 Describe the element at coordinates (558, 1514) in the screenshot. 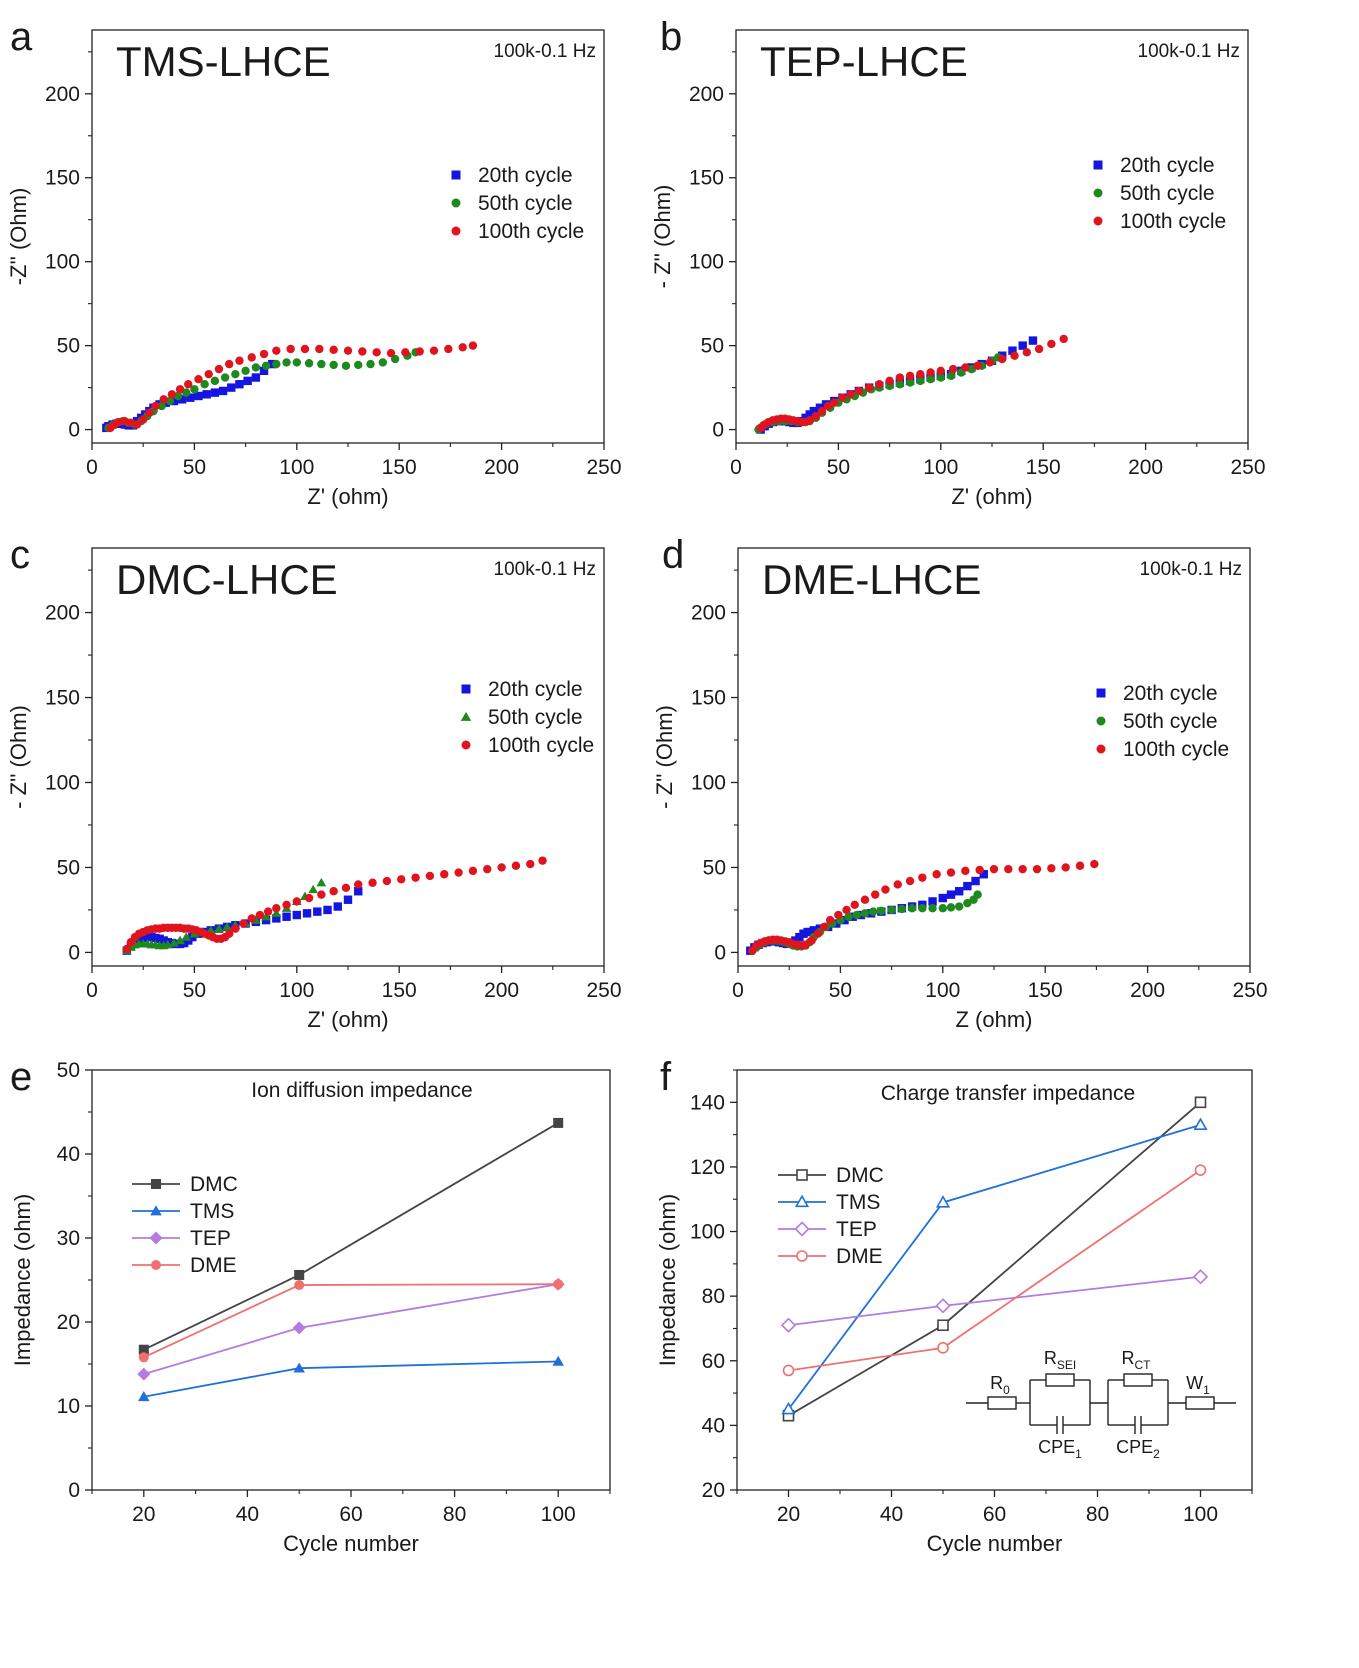

I see `x-tick-label: 100` at that location.